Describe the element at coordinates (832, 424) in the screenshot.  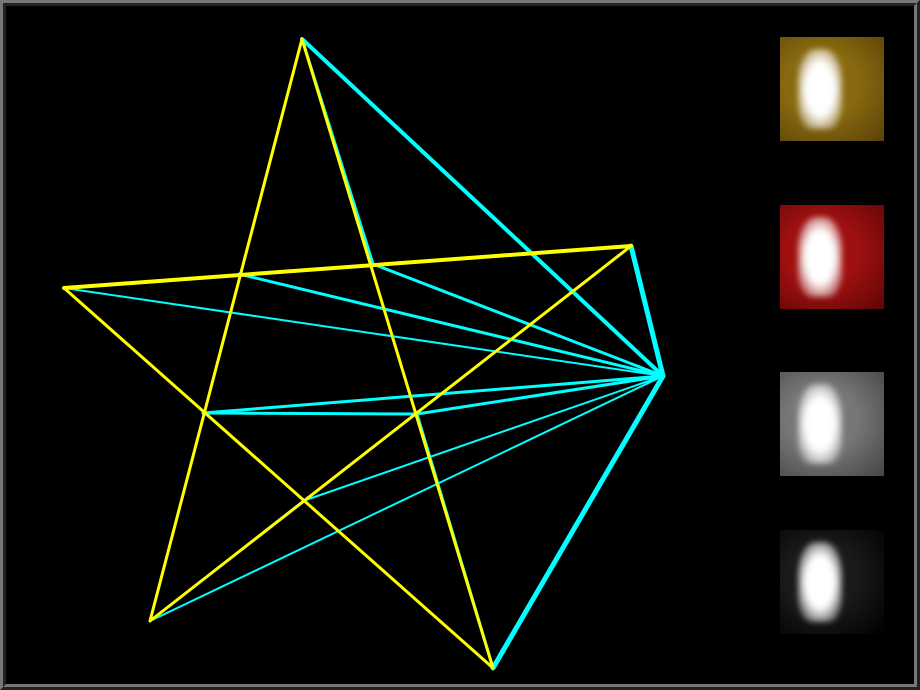
I see `swatch-gray` at that location.